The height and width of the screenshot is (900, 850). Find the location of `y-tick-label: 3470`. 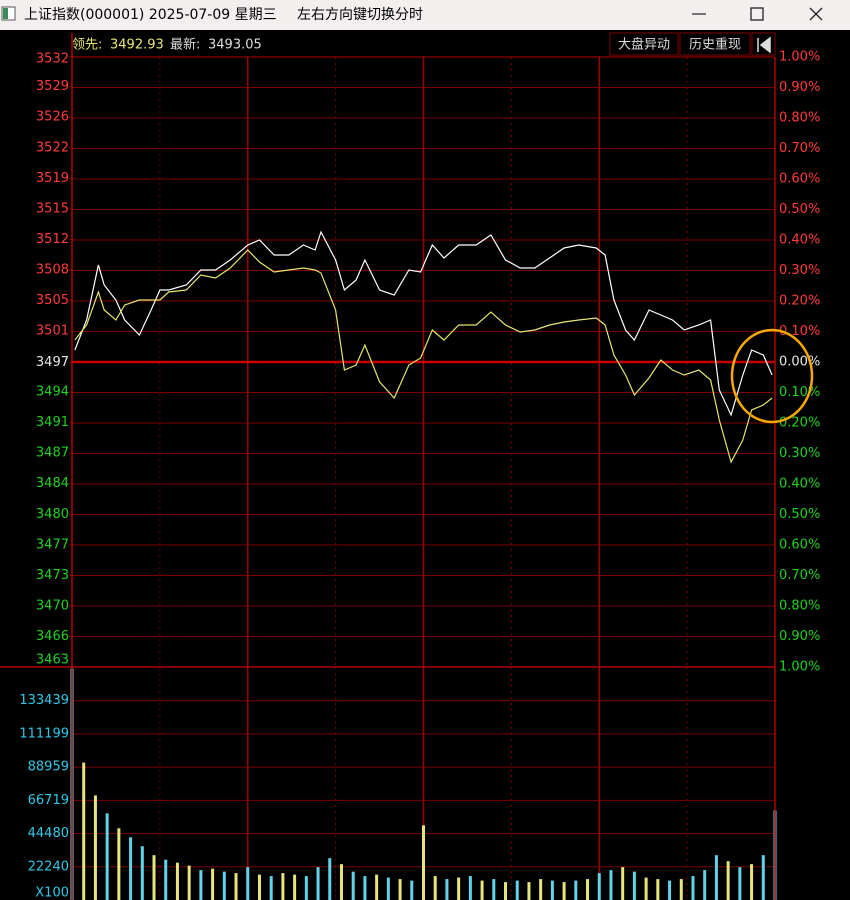

y-tick-label: 3470 is located at coordinates (52, 605).